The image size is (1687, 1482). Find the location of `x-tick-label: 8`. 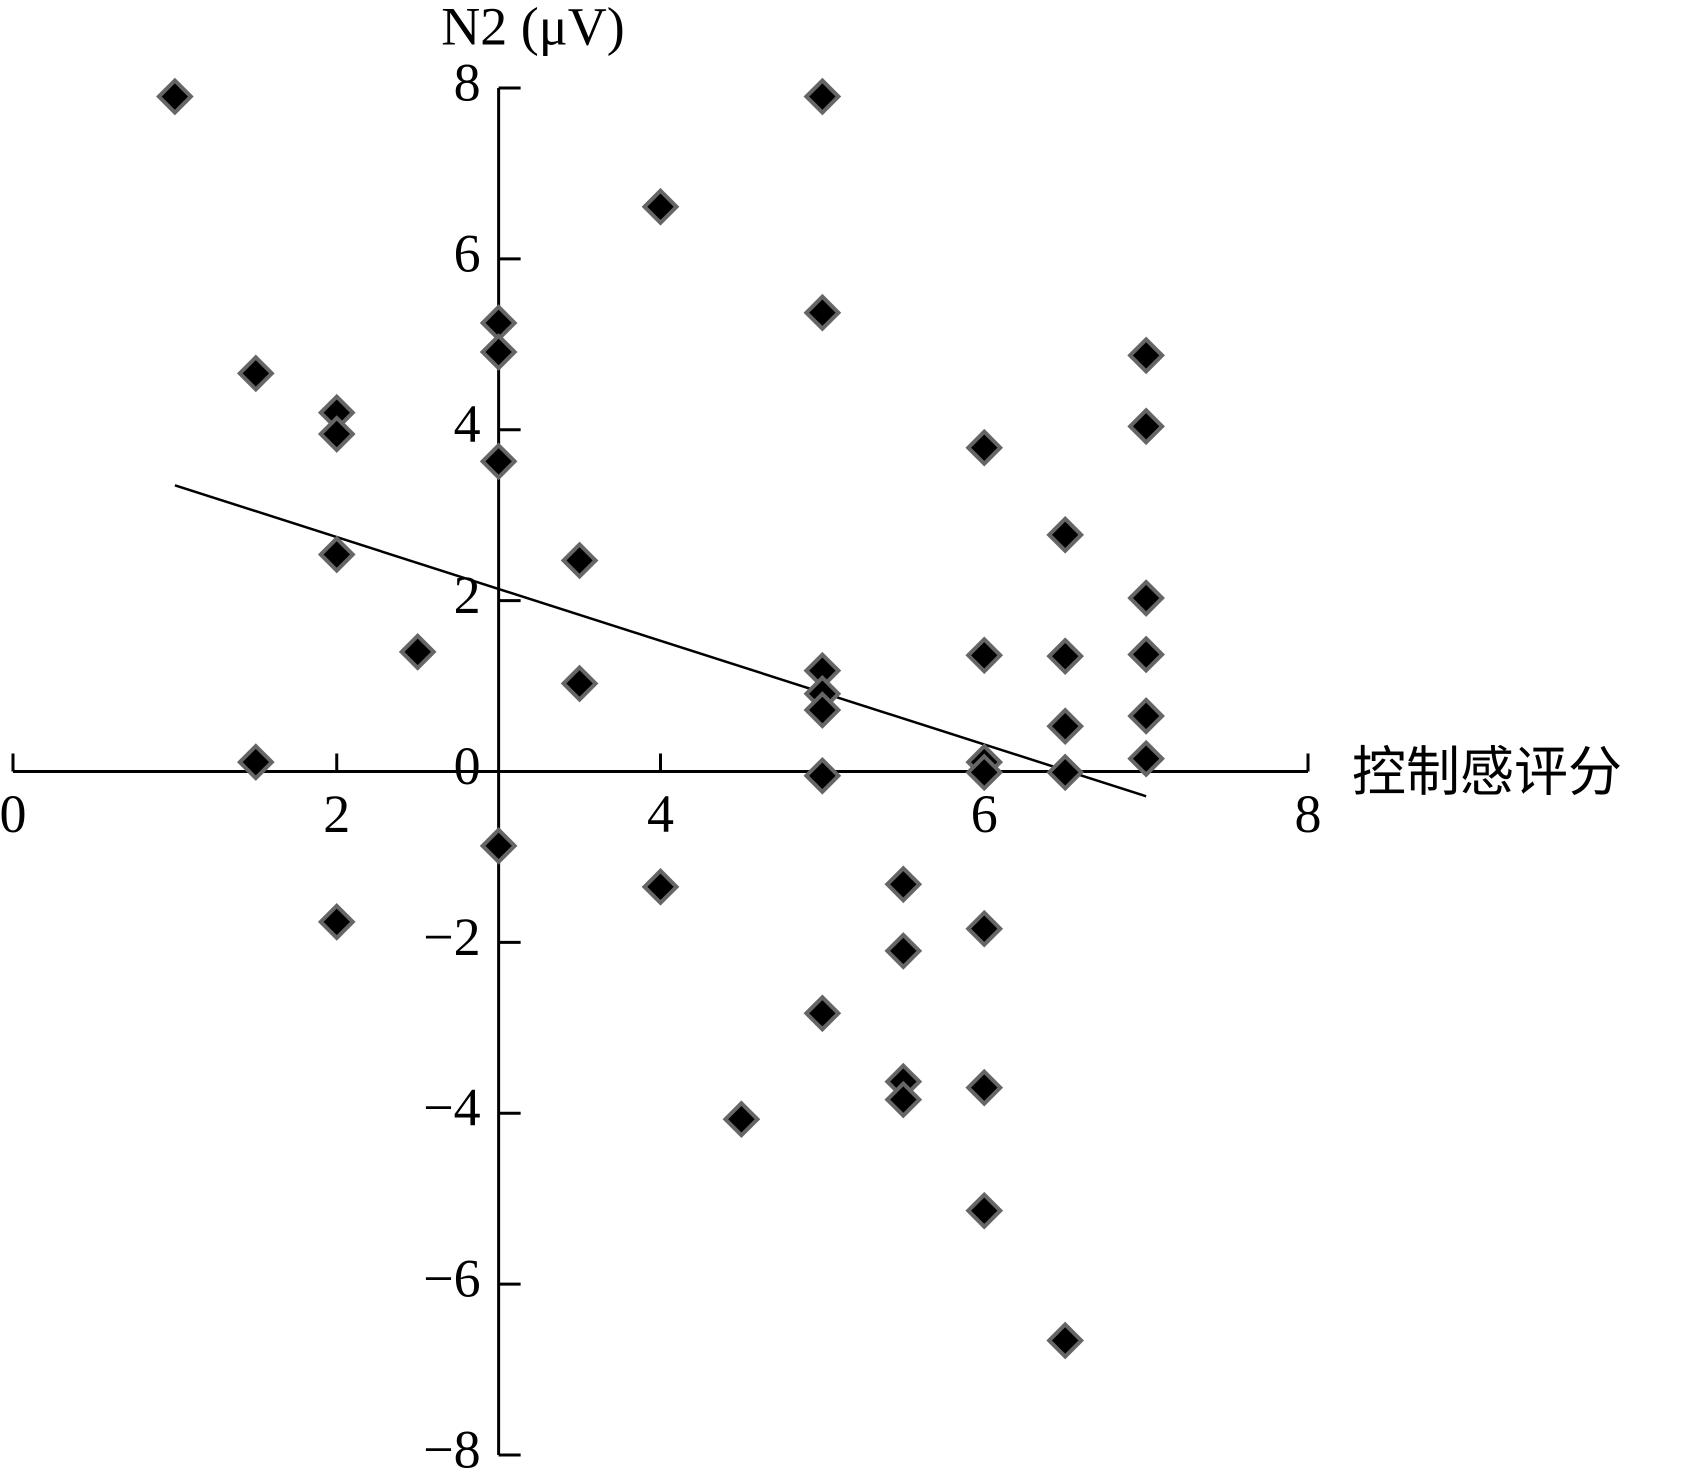

x-tick-label: 8 is located at coordinates (1308, 814).